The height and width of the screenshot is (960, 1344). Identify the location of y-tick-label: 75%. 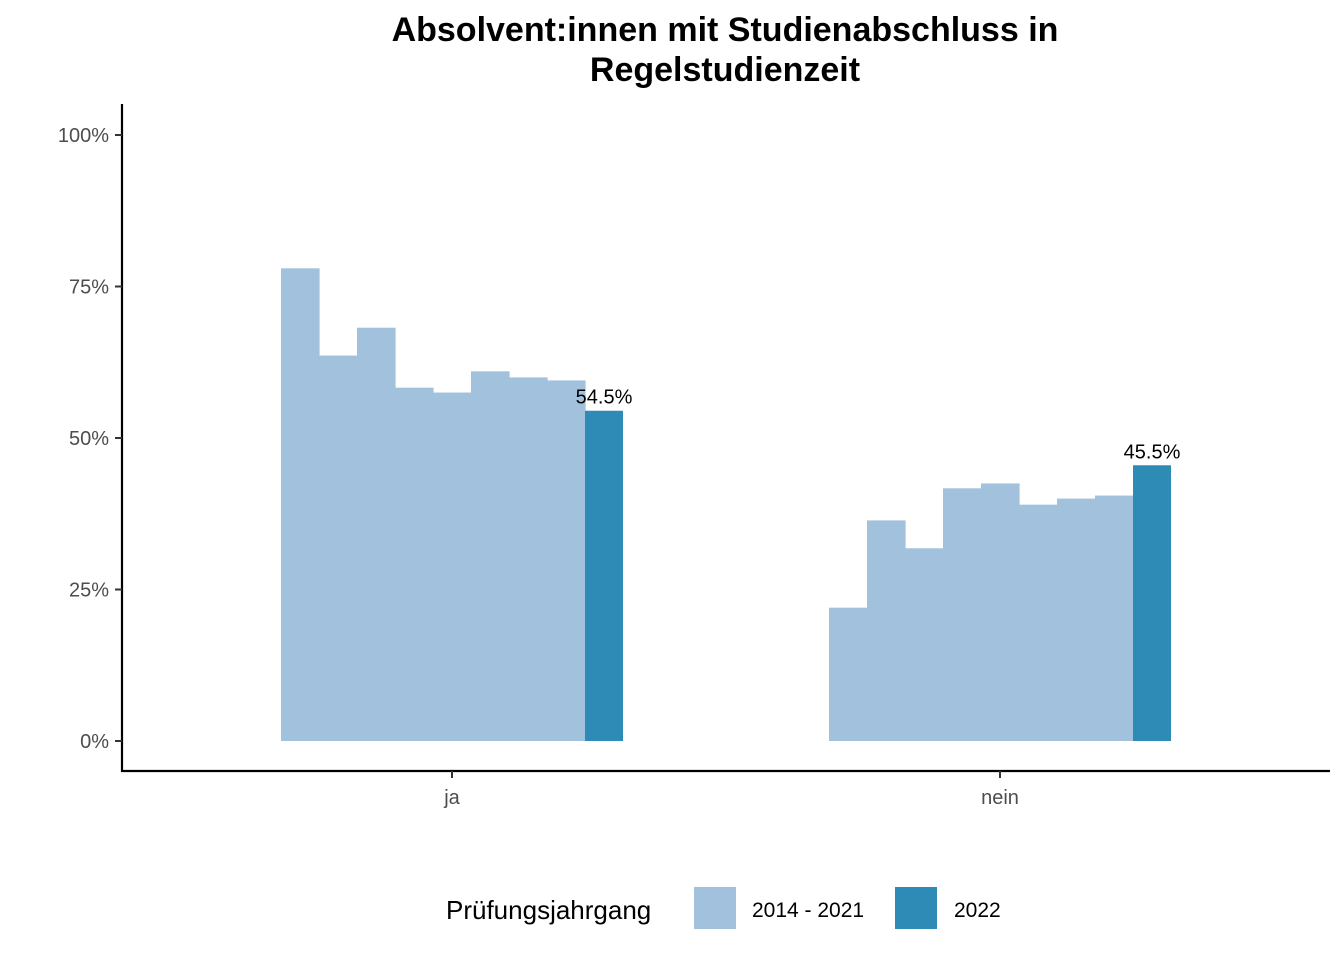
(89, 288).